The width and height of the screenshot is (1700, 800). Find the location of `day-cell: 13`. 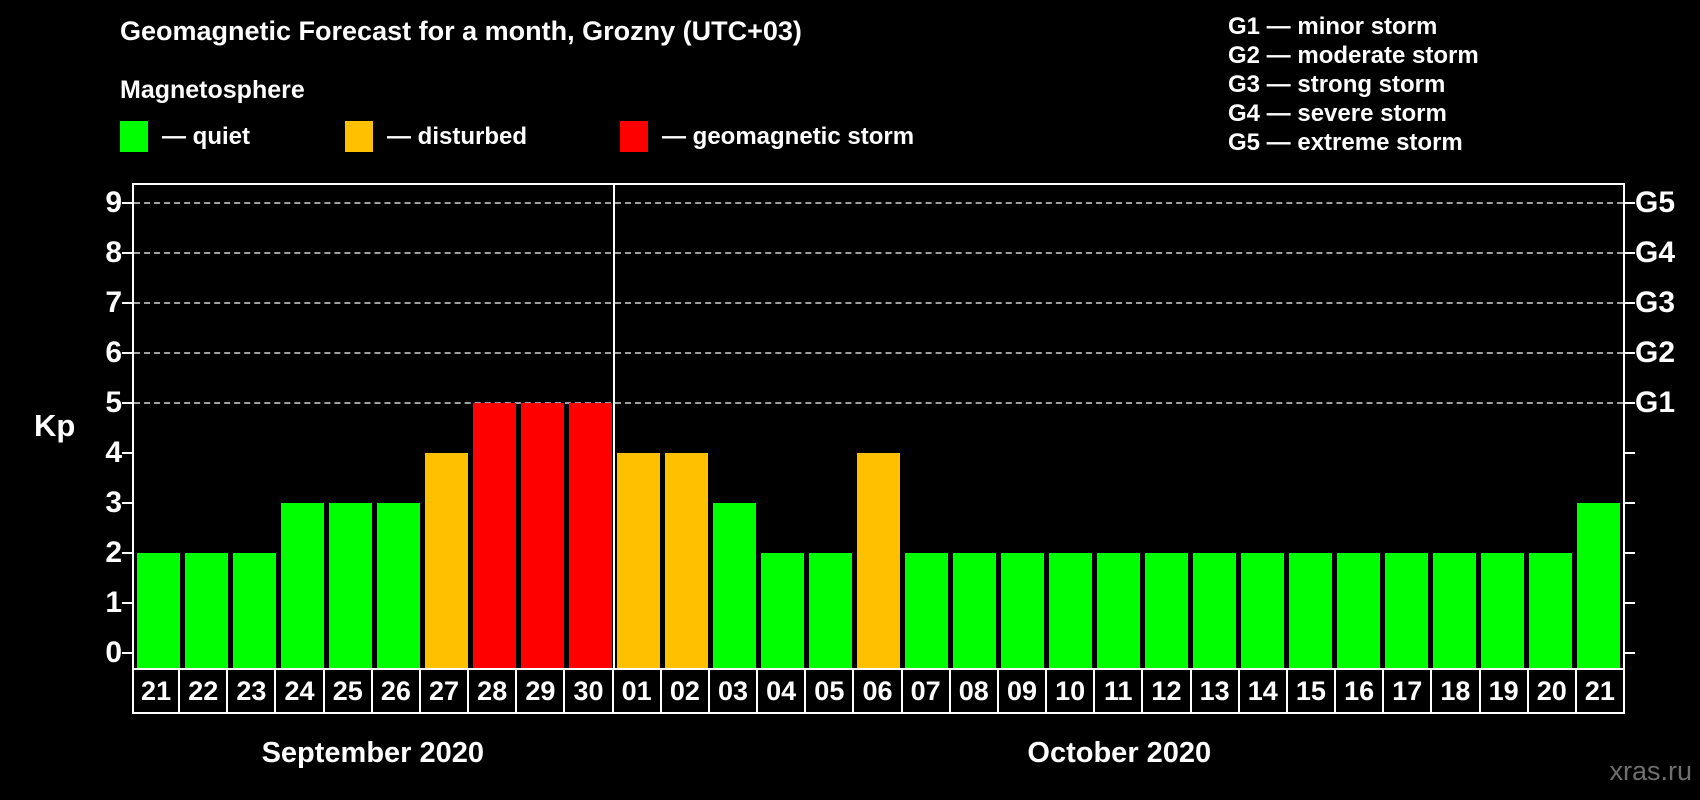

day-cell: 13 is located at coordinates (1214, 691).